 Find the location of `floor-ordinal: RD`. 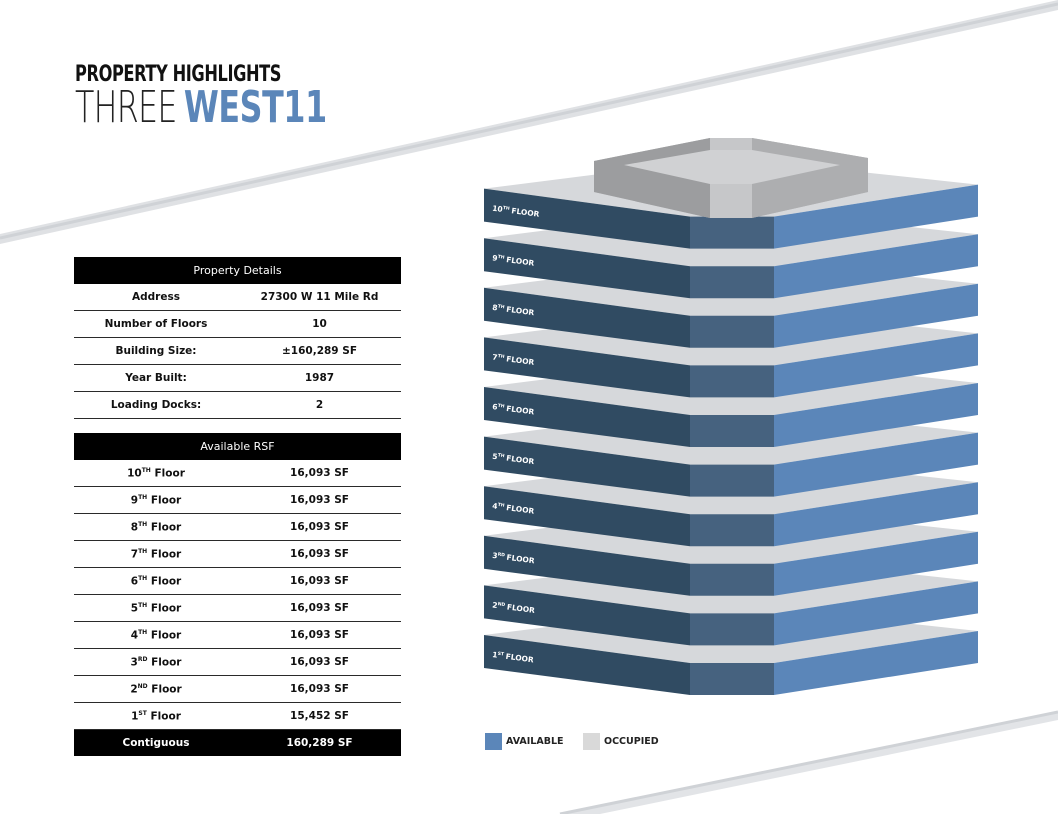

floor-ordinal: RD is located at coordinates (142, 659).